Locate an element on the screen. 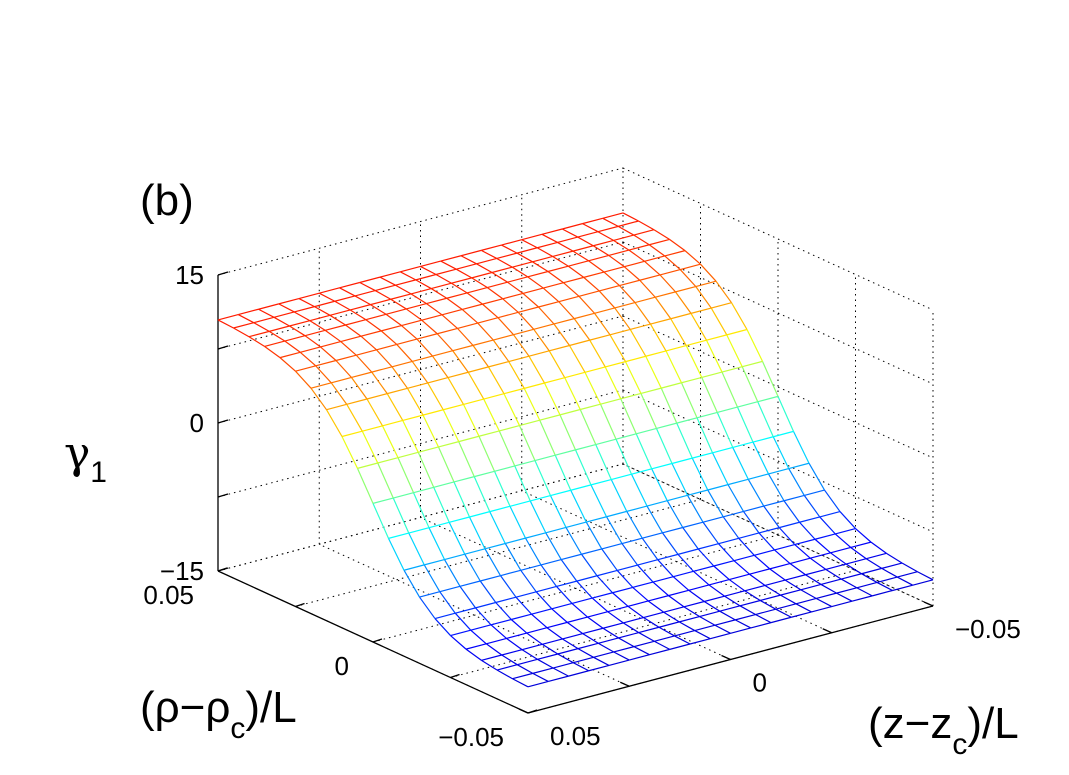 The width and height of the screenshot is (1069, 775). z-position-axis-tick is located at coordinates (523, 711).